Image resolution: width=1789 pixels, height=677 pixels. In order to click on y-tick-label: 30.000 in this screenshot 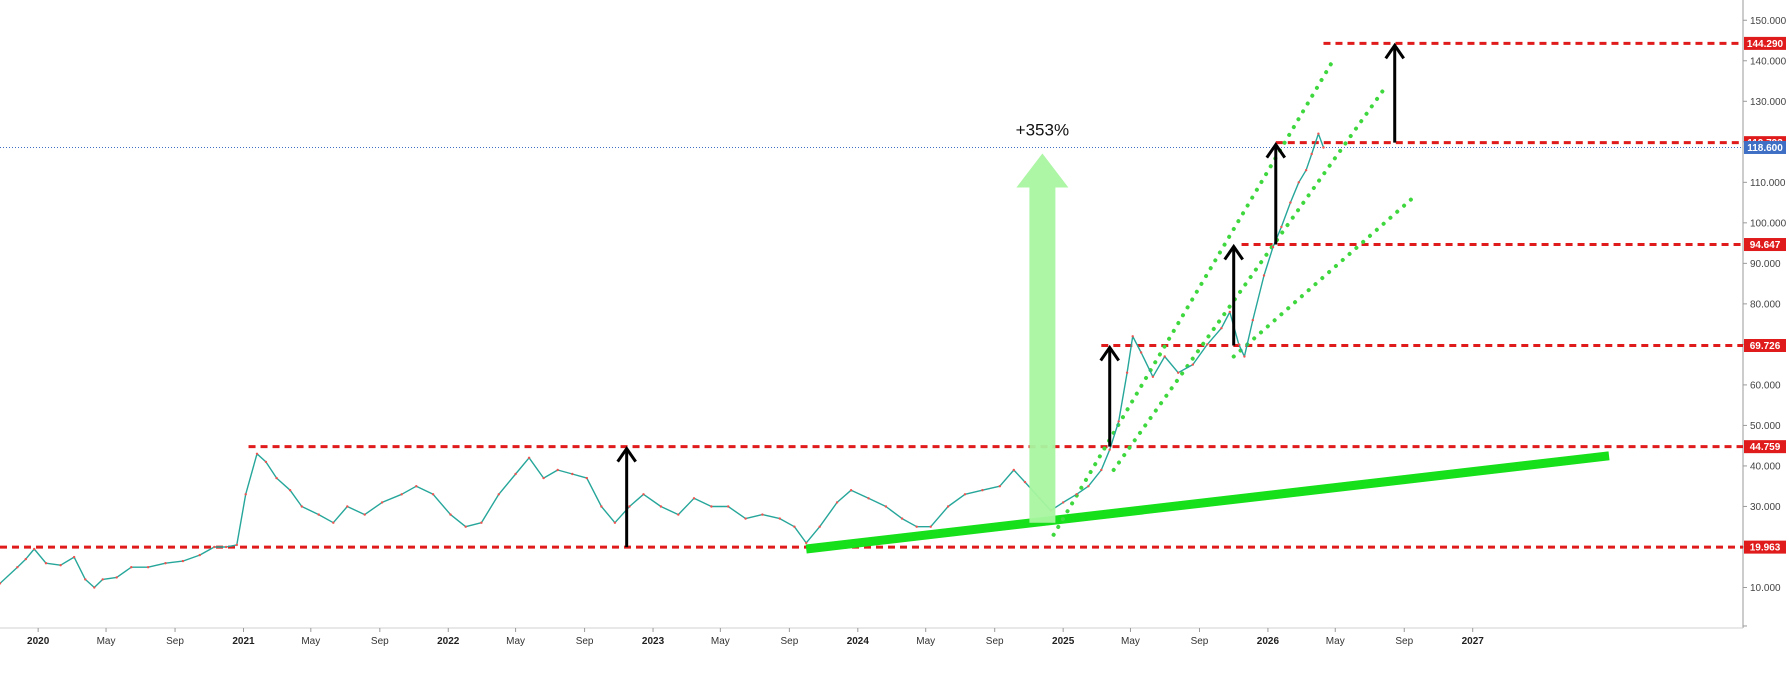, I will do `click(1765, 507)`.